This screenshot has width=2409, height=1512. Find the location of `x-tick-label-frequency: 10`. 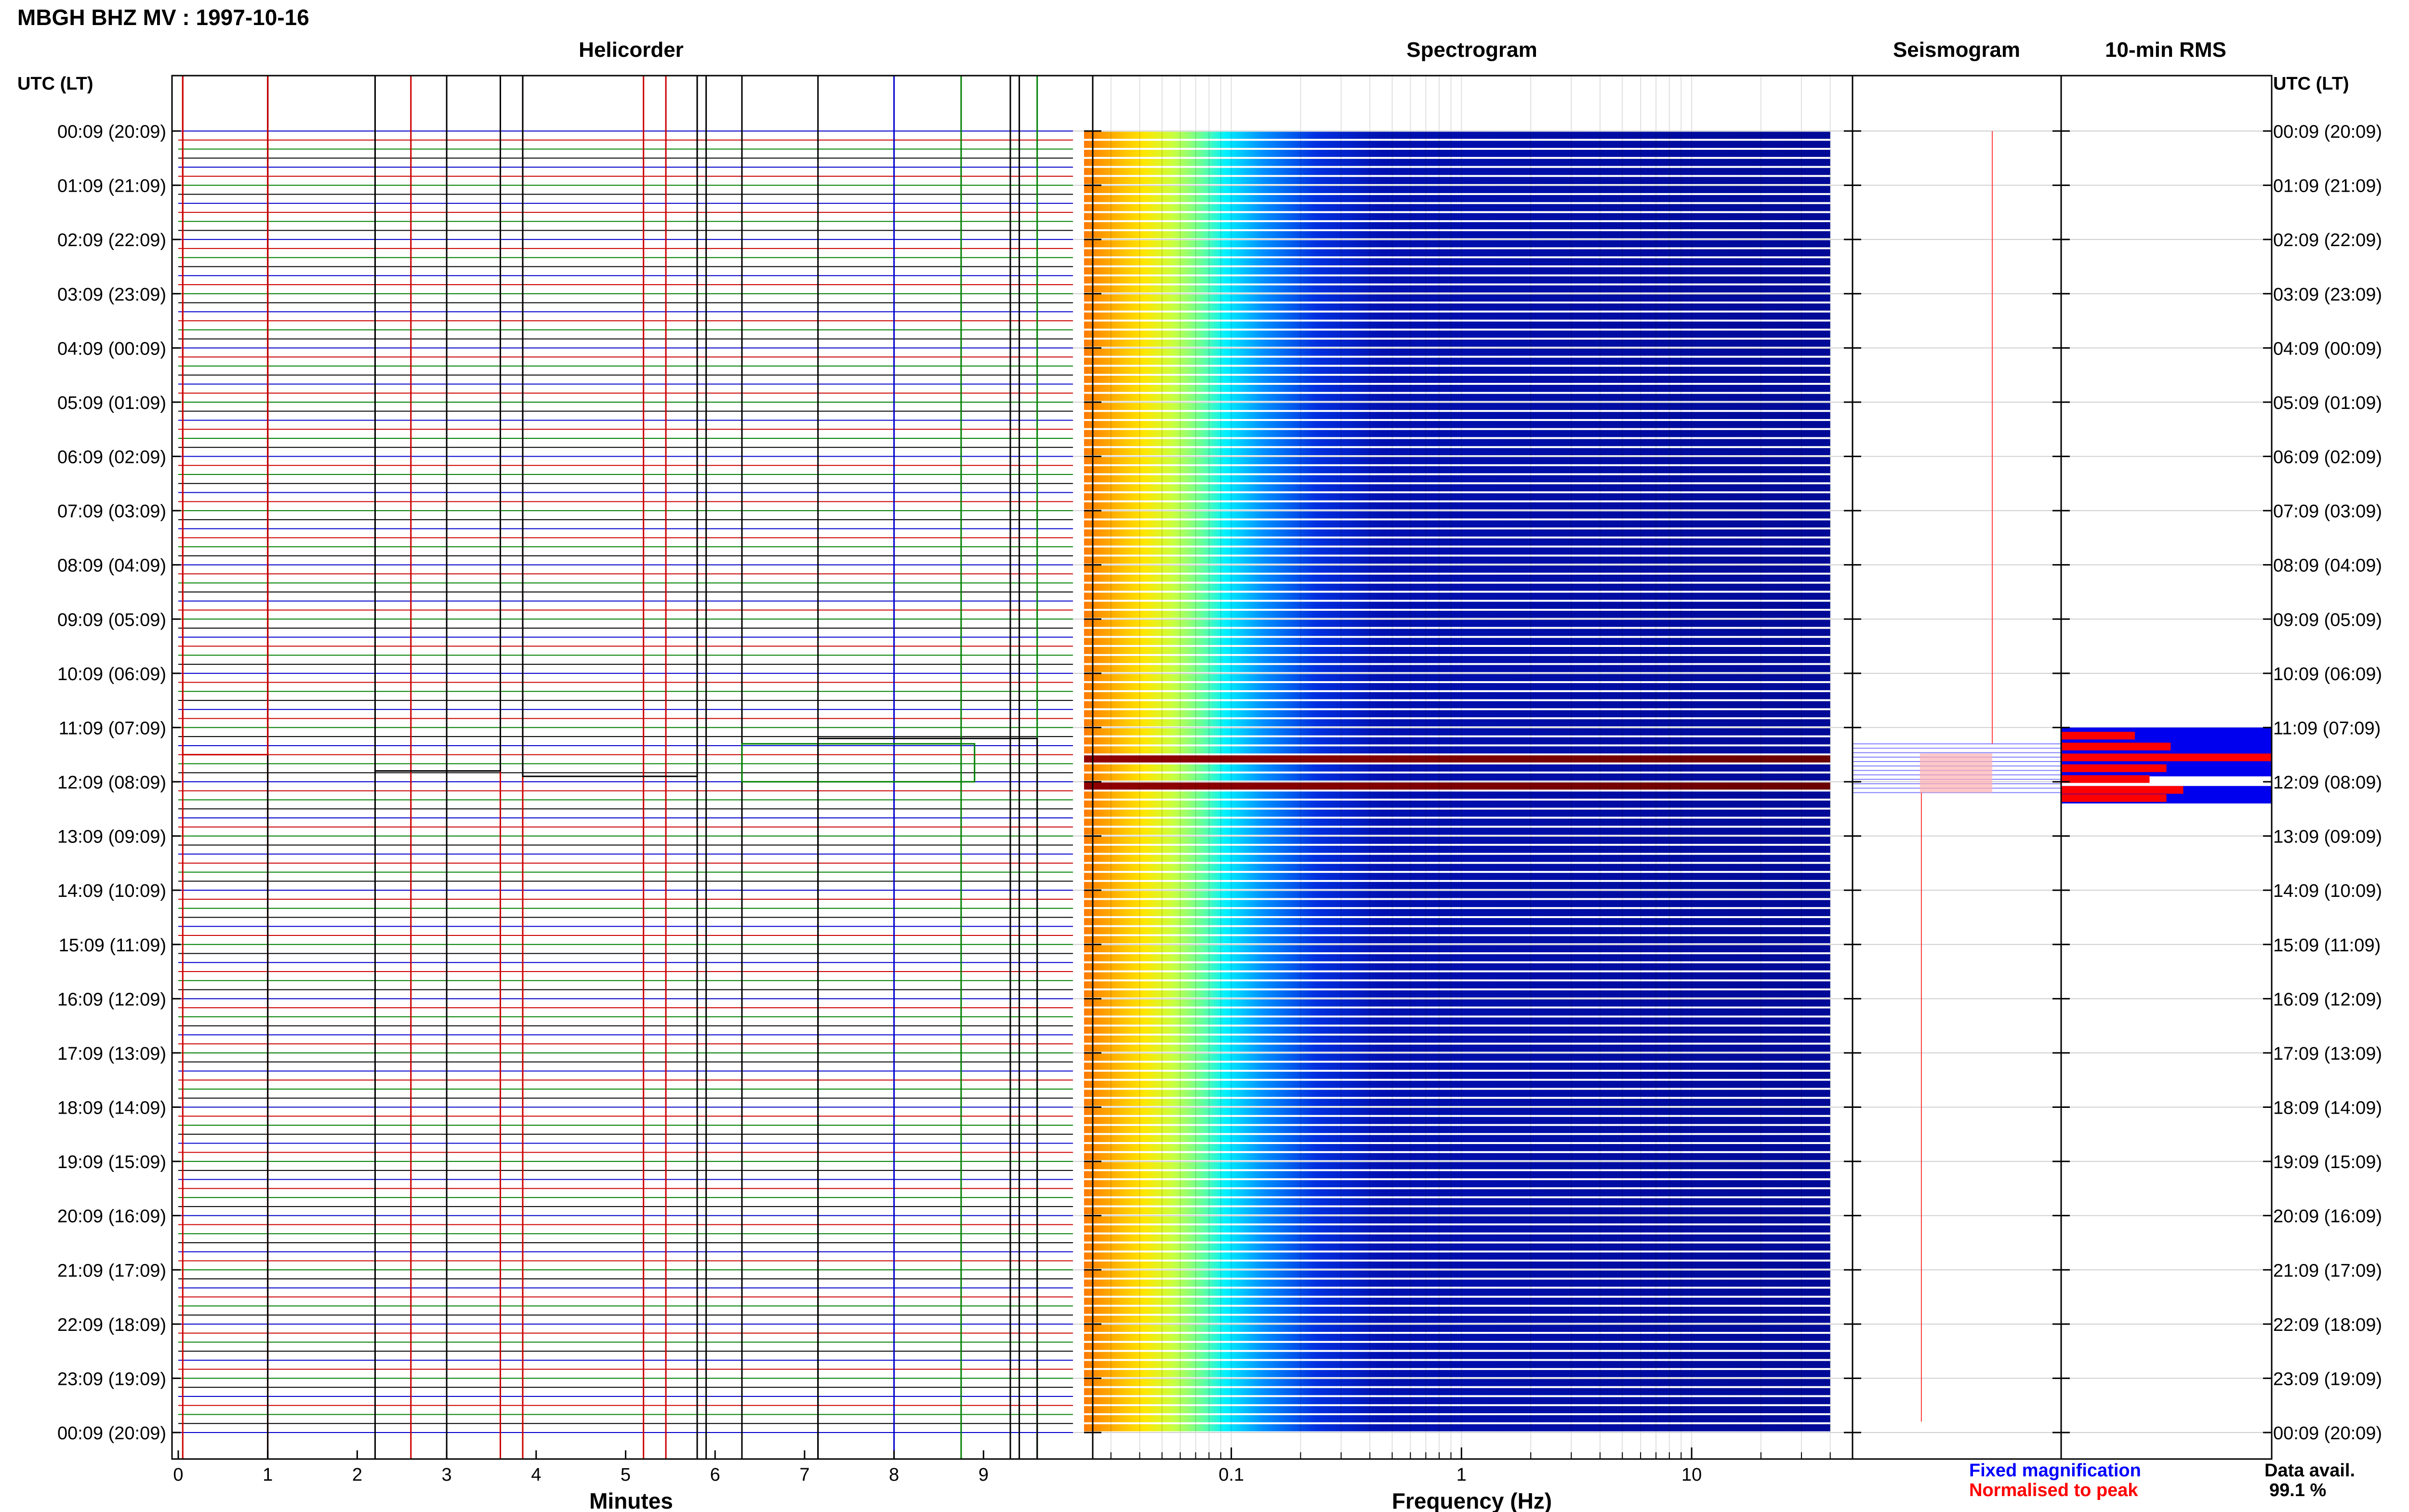

x-tick-label-frequency: 10 is located at coordinates (1691, 1475).